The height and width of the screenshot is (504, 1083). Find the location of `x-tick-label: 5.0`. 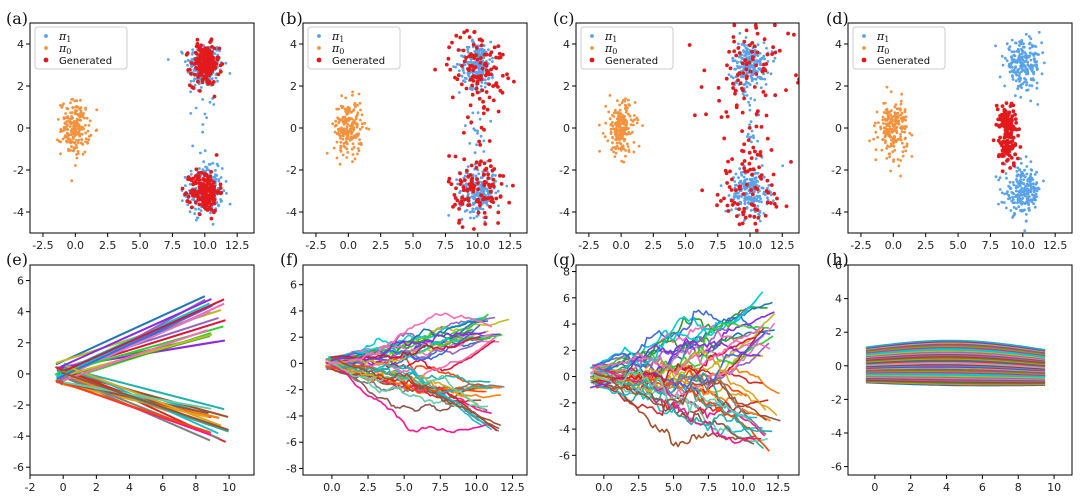

x-tick-label: 5.0 is located at coordinates (686, 245).